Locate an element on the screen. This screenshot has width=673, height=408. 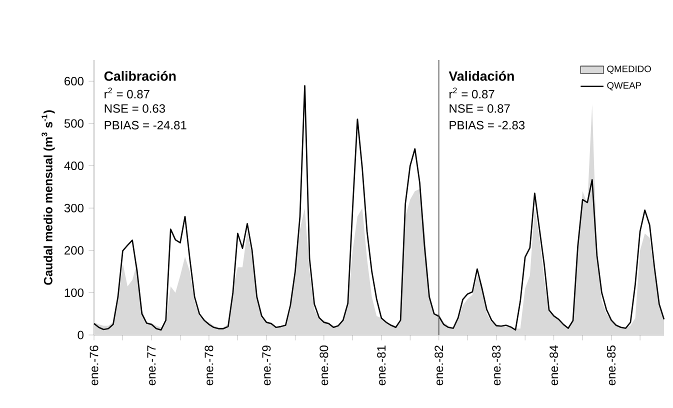
x-tick-label: ene.-85 is located at coordinates (611, 366).